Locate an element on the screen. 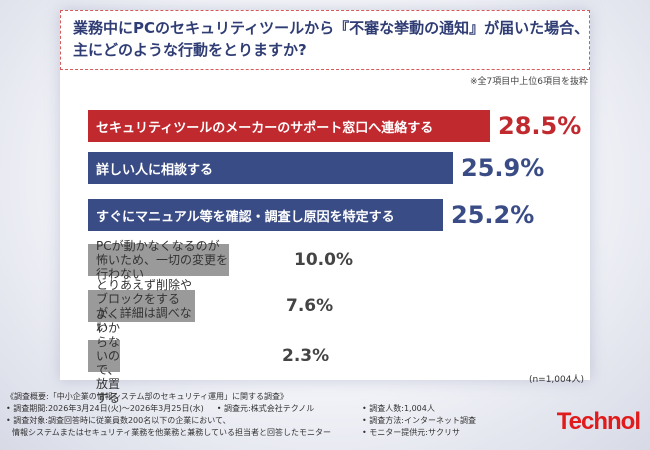 This screenshot has width=650, height=450. bar-value-3: 25.2% is located at coordinates (493, 215).